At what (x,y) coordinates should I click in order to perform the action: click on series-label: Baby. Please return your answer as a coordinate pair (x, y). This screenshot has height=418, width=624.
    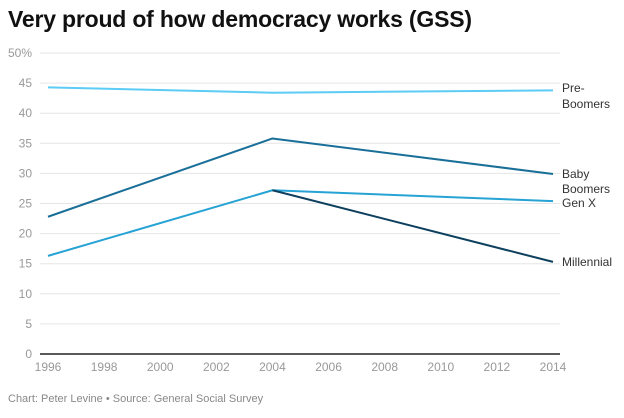
    Looking at the image, I should click on (575, 174).